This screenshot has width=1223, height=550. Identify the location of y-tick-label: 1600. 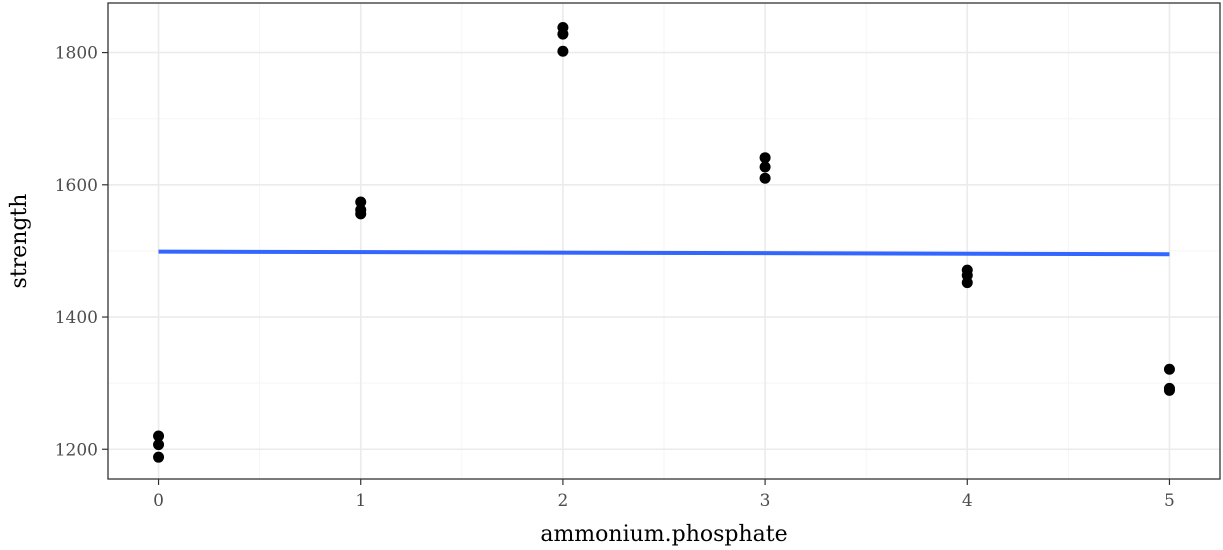
(76, 186).